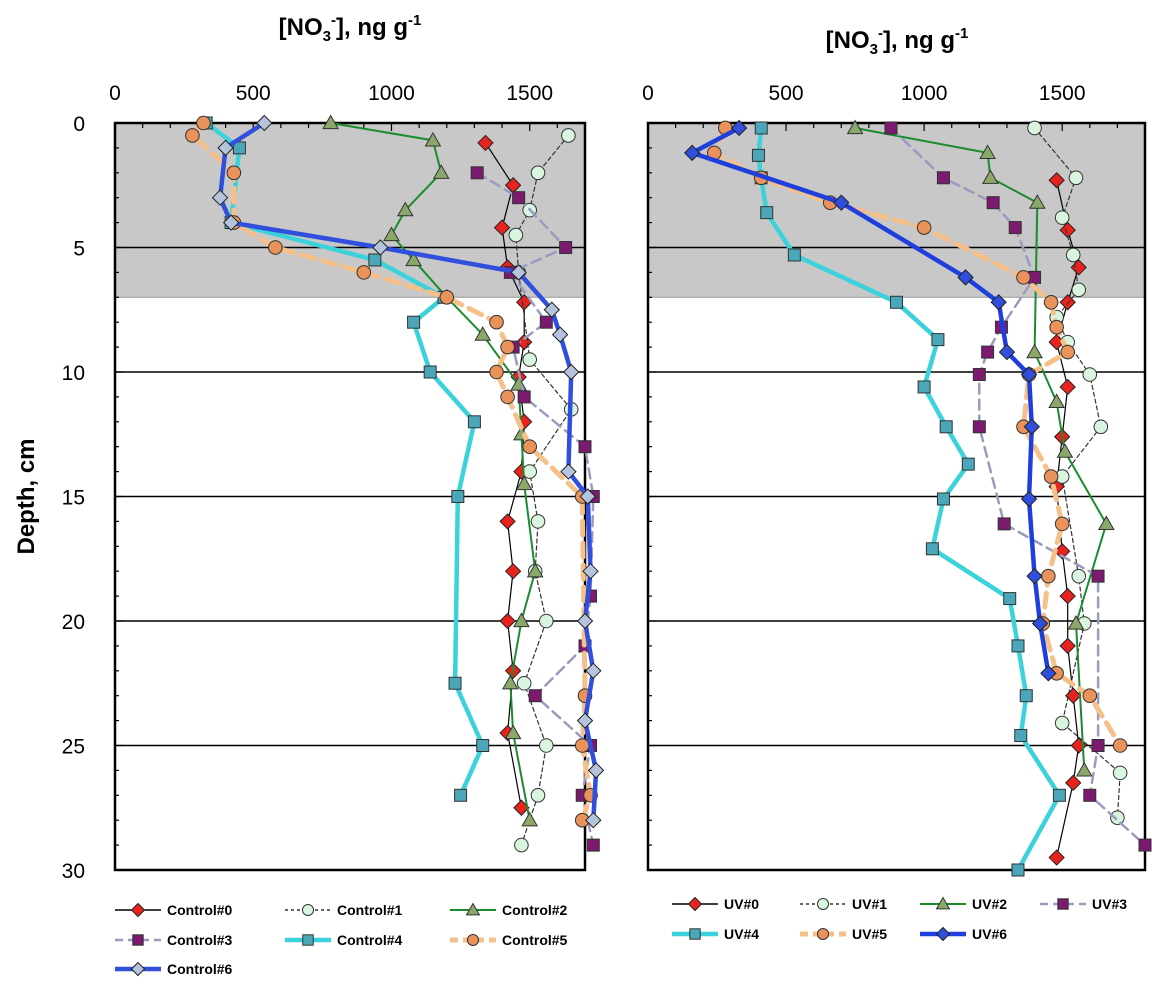  Describe the element at coordinates (1083, 904) in the screenshot. I see `legend-item: UV#3` at that location.